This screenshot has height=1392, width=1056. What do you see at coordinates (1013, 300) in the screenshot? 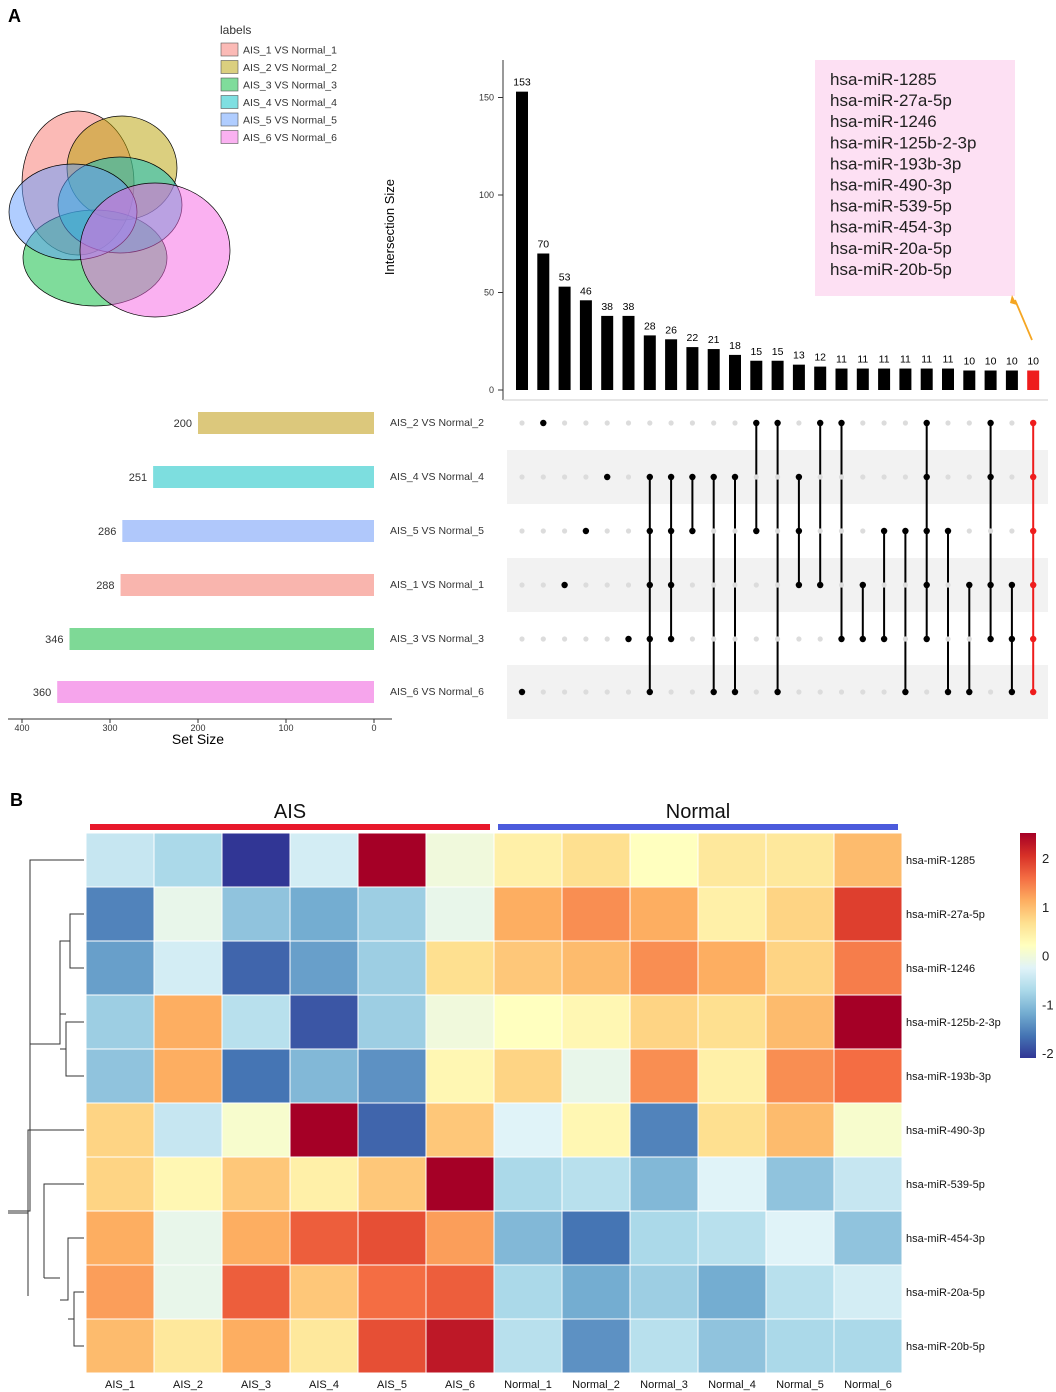
I see `highlight-arrow-head` at bounding box center [1013, 300].